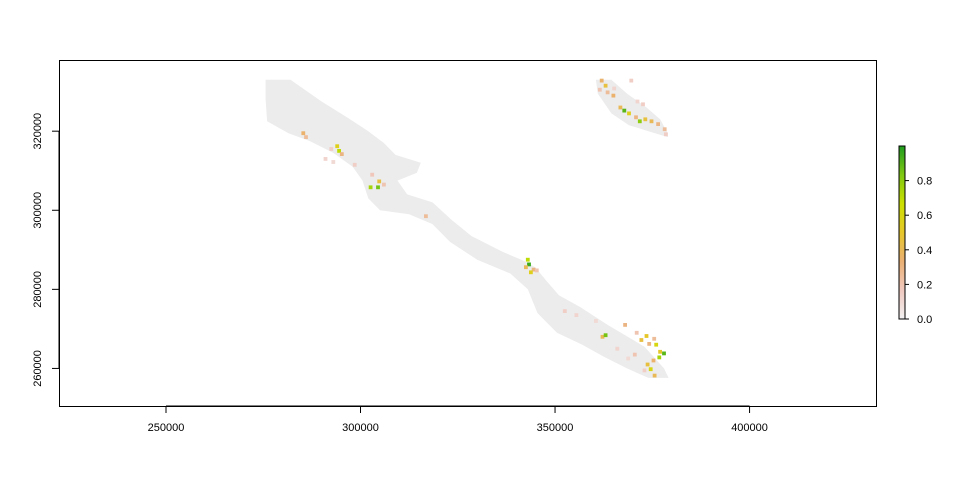 This screenshot has height=480, width=960. Describe the element at coordinates (458, 419) in the screenshot. I see `x-axis: 250000 300000 350000 400000` at that location.